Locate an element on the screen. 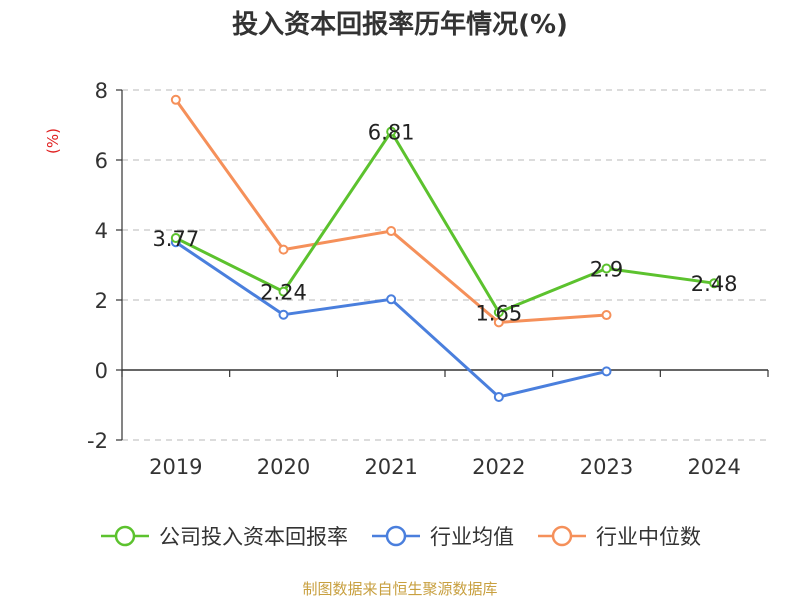  data-label: 2.9 is located at coordinates (606, 270).